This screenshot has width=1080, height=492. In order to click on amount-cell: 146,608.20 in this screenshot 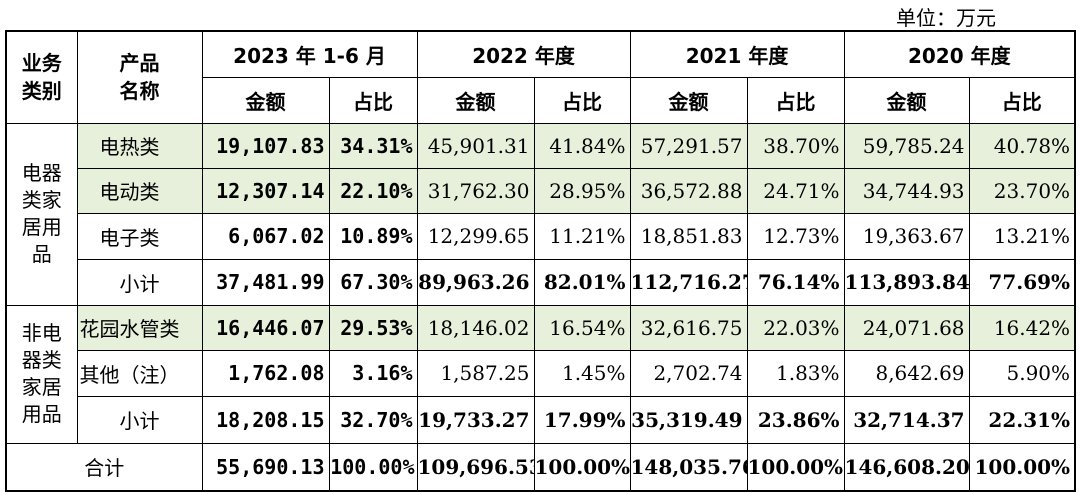, I will do `click(906, 467)`.